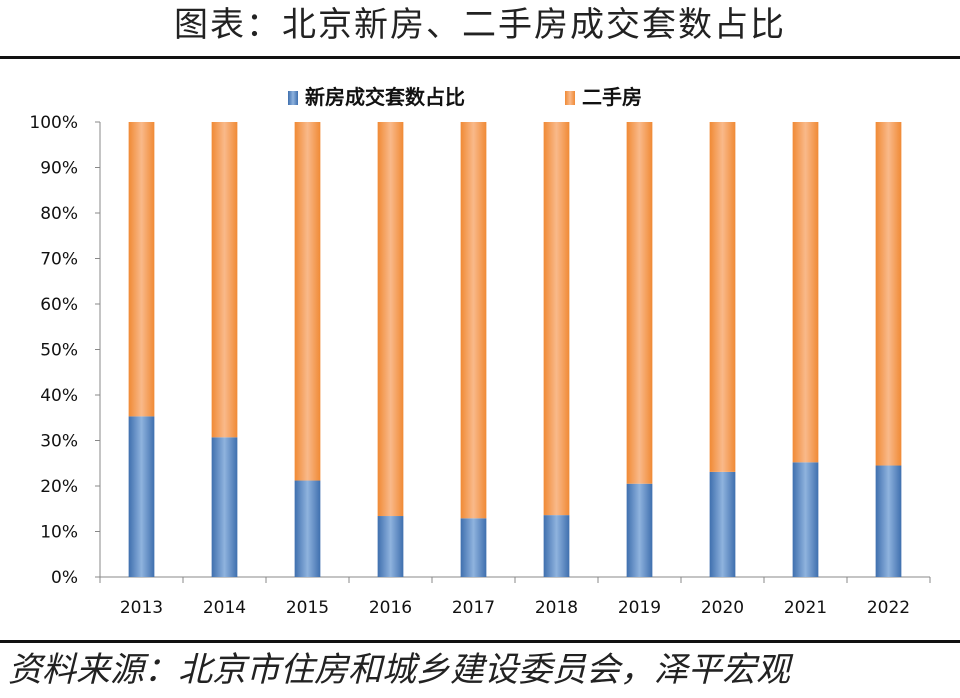 The width and height of the screenshot is (960, 698). What do you see at coordinates (480, 641) in the screenshot?
I see `bottom-divider` at bounding box center [480, 641].